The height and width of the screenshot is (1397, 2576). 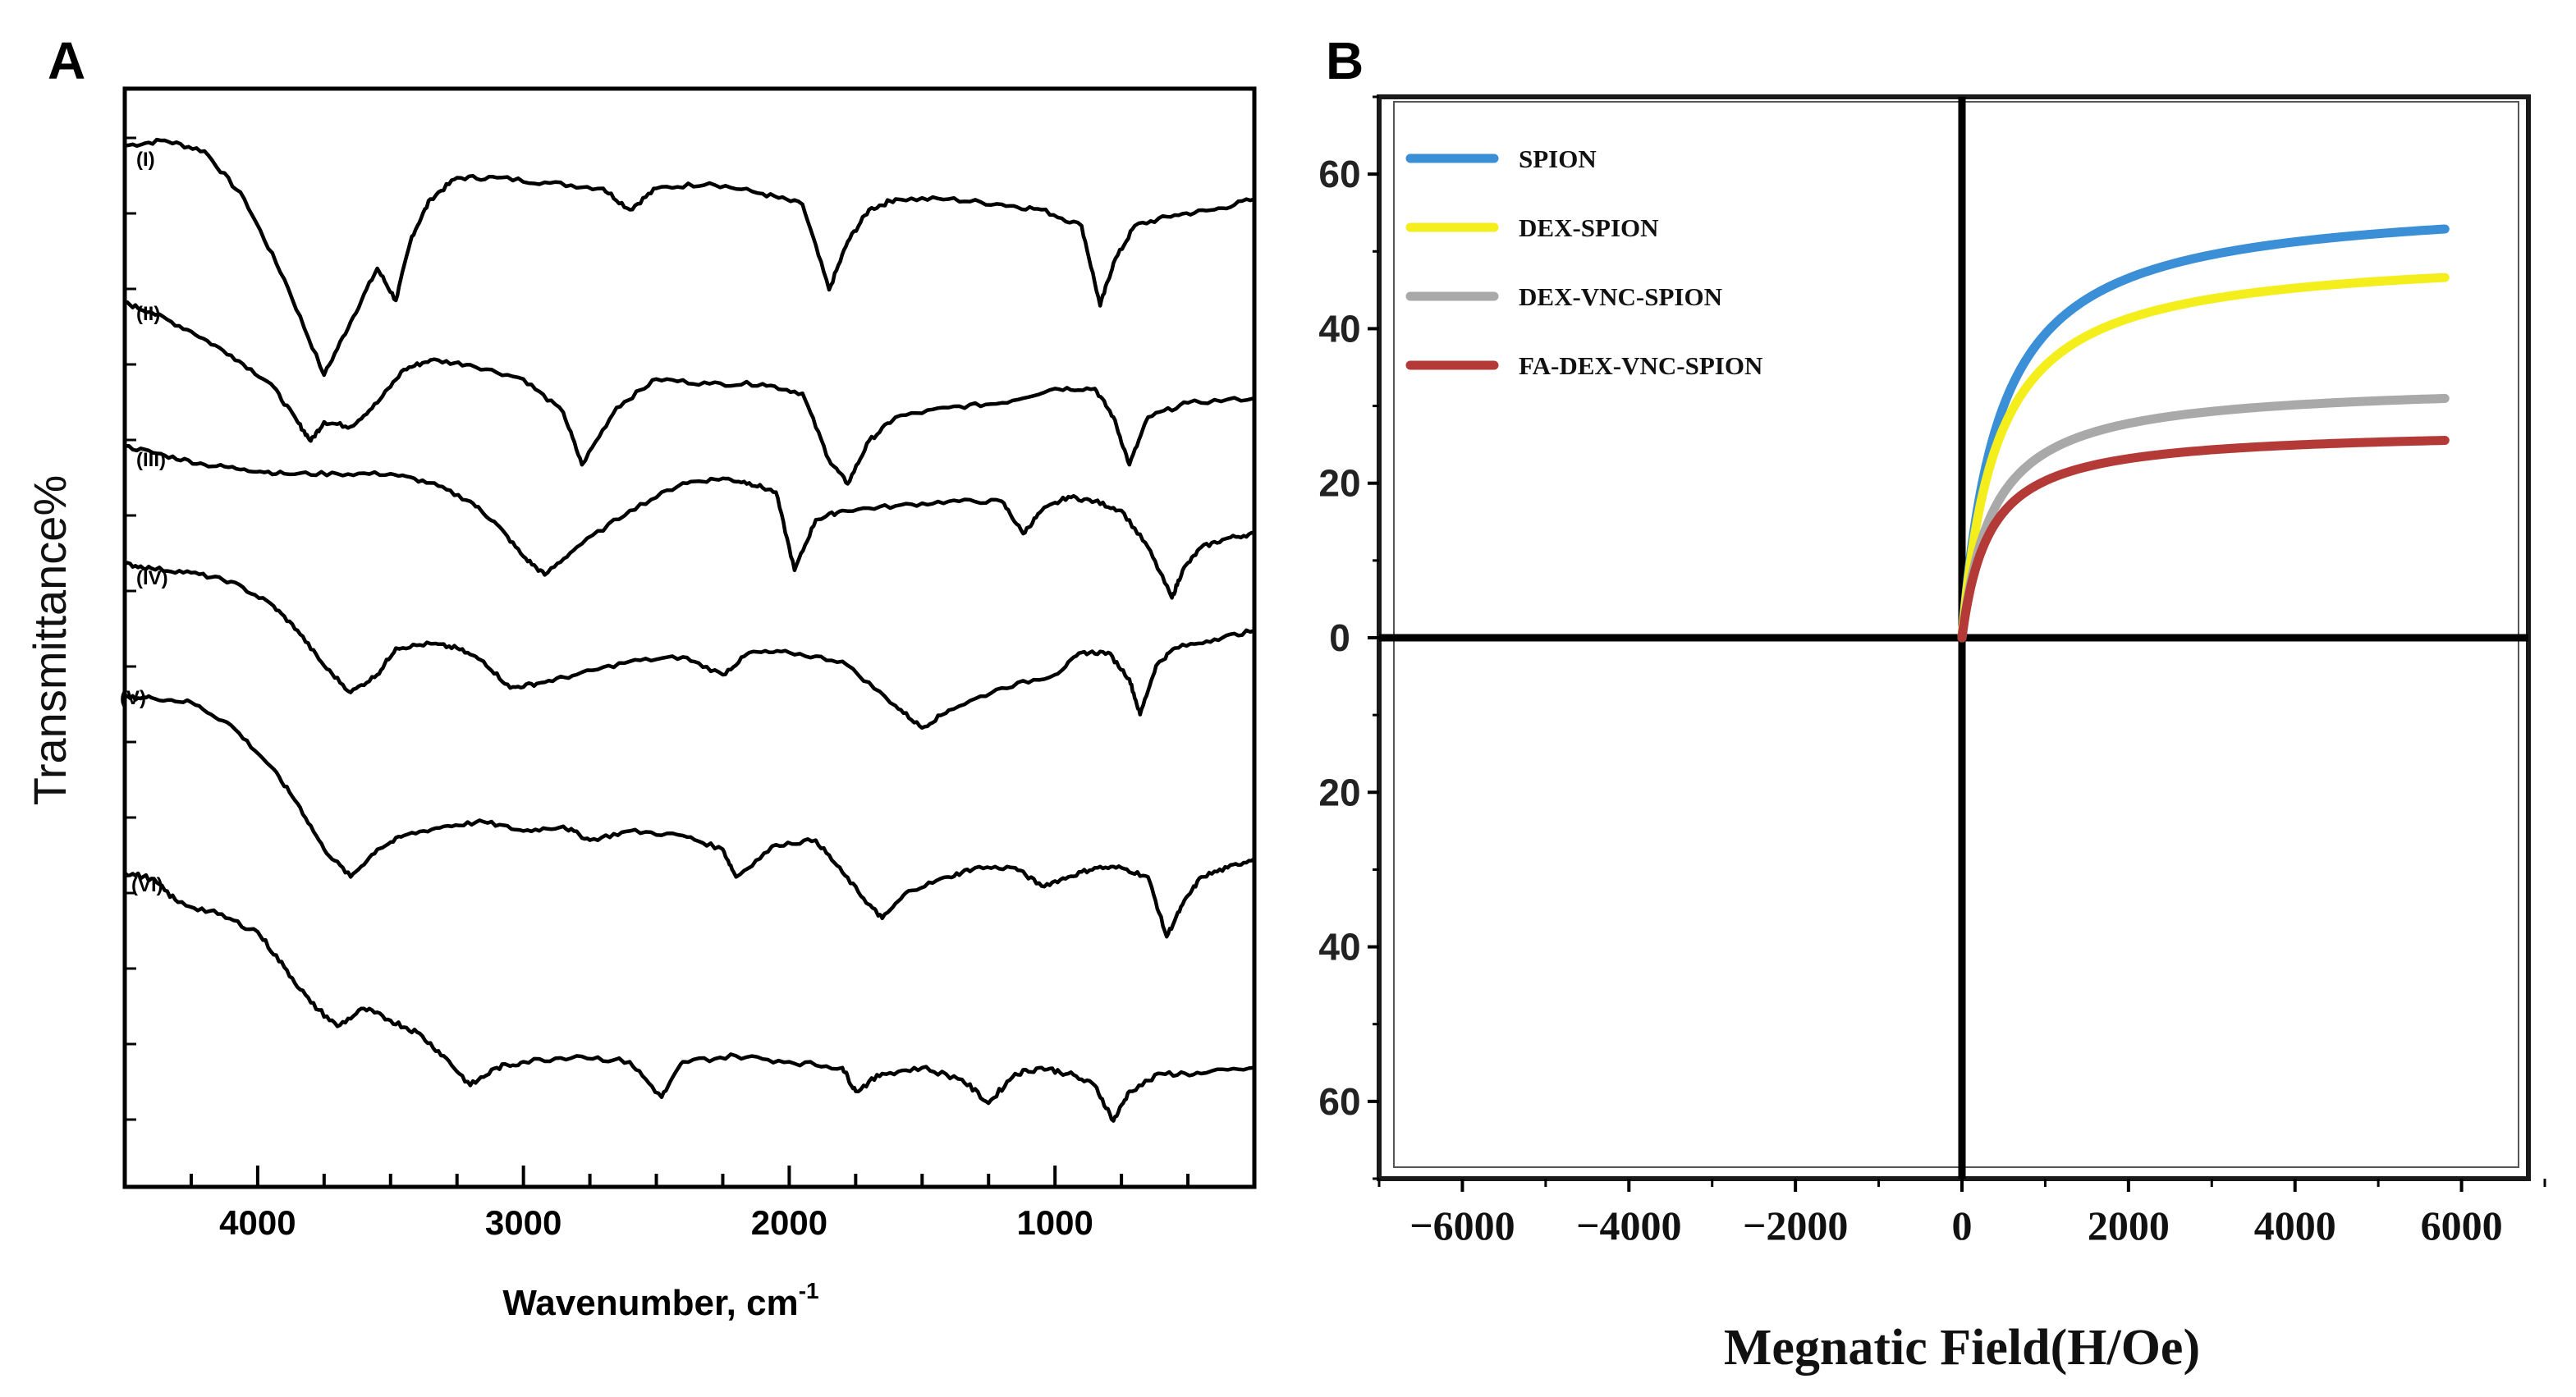 What do you see at coordinates (2129, 1225) in the screenshot?
I see `mag-x-tick-label: 2000` at bounding box center [2129, 1225].